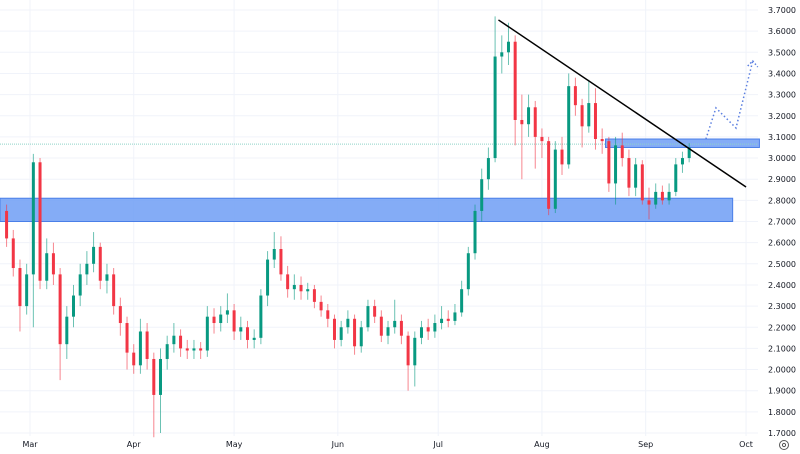 This screenshot has width=800, height=454. Describe the element at coordinates (746, 444) in the screenshot. I see `x-tick-label: Oct` at that location.